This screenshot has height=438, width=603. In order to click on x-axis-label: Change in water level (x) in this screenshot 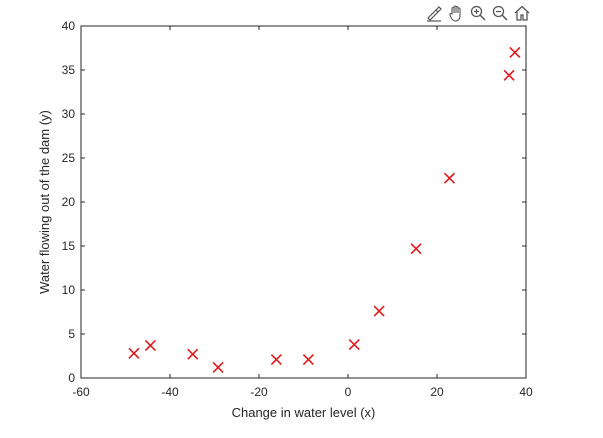, I will do `click(304, 412)`.